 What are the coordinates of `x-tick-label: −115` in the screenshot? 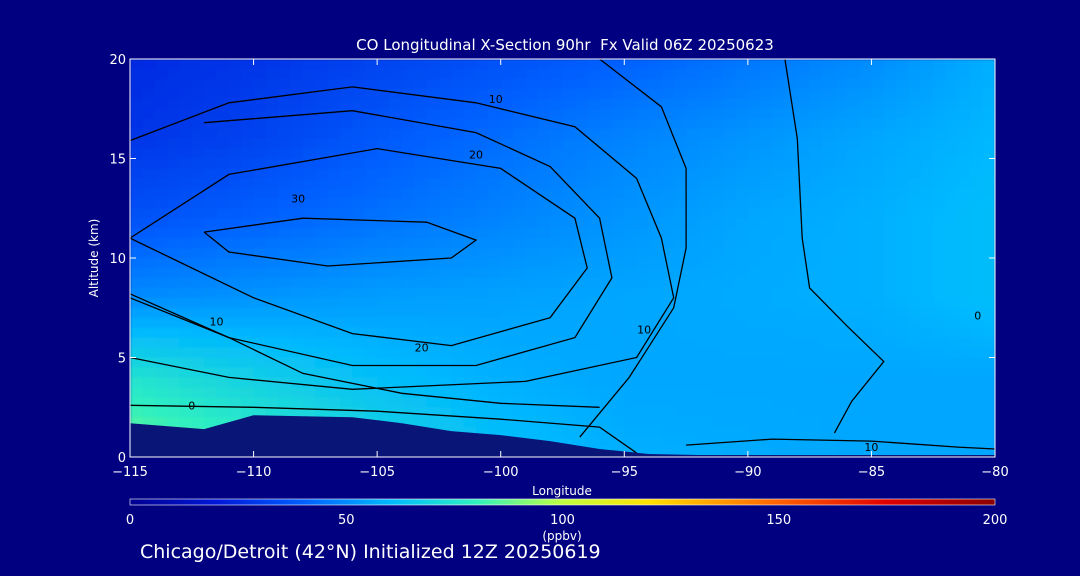 It's located at (130, 472).